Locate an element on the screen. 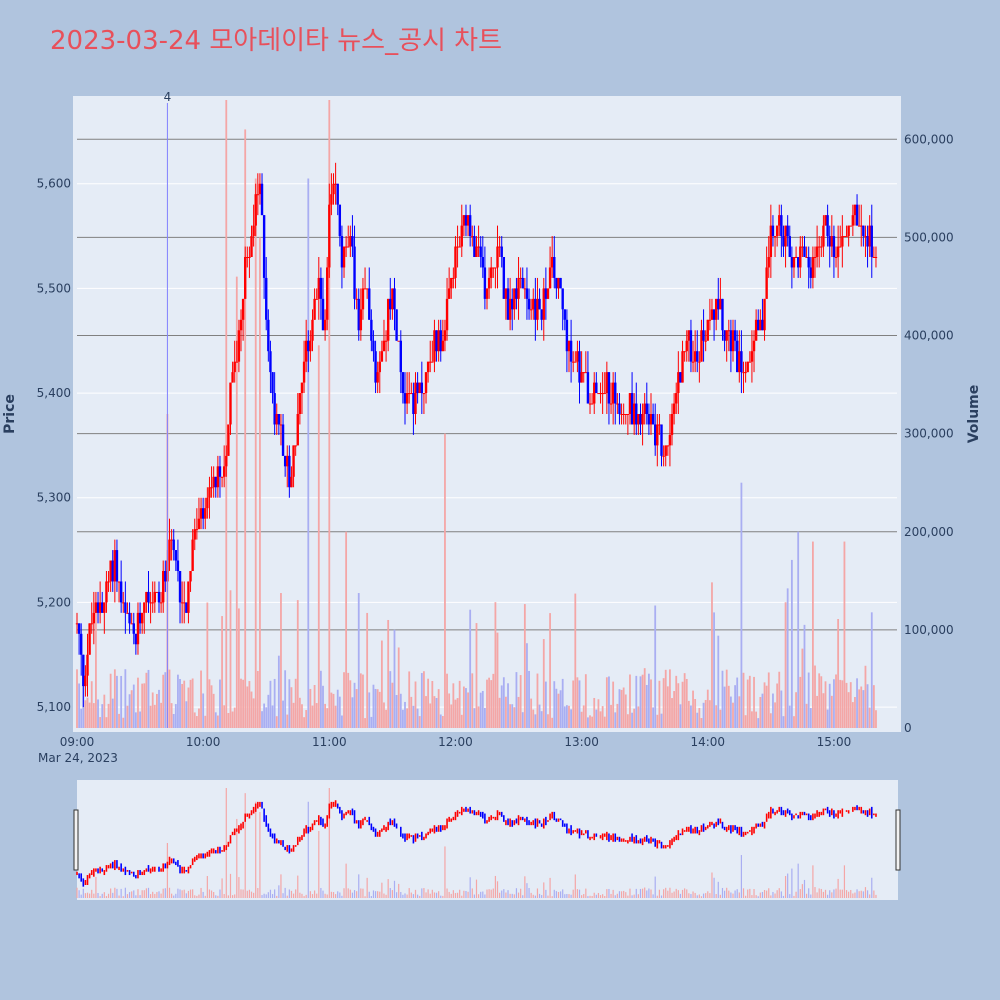  range-slider-volume is located at coordinates (476, 843).